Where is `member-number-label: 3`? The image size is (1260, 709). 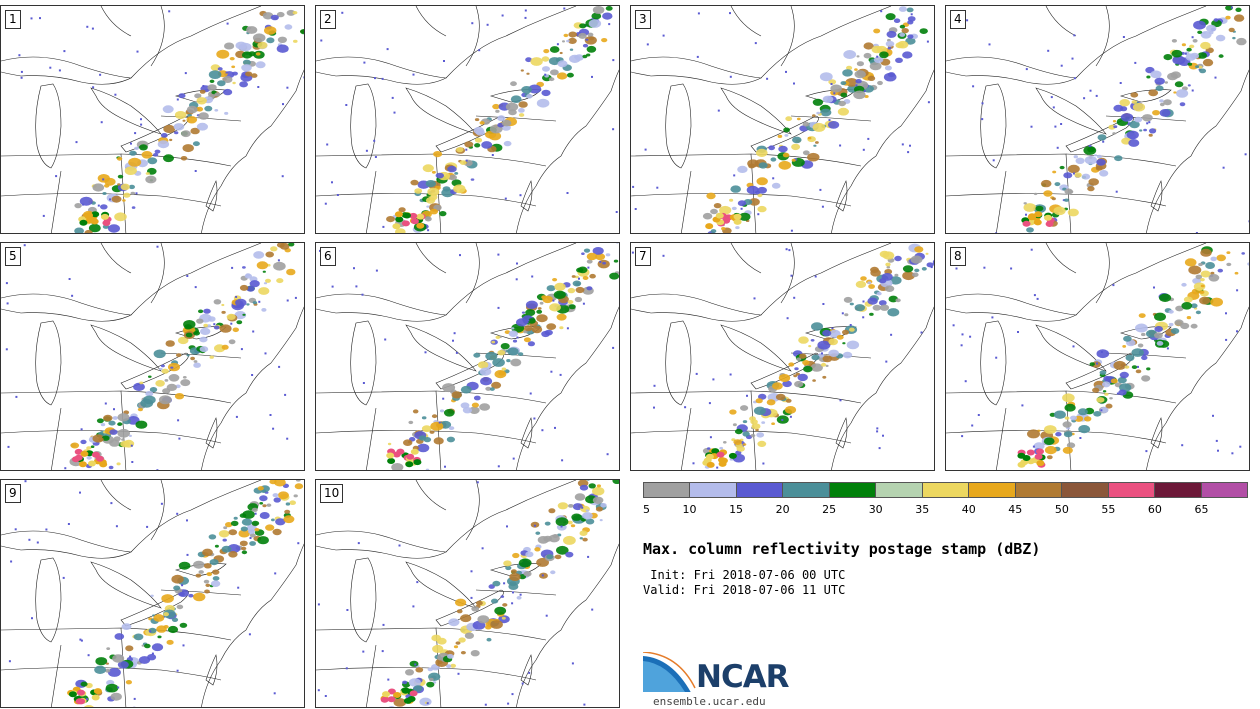
member-number-label: 3 is located at coordinates (643, 19).